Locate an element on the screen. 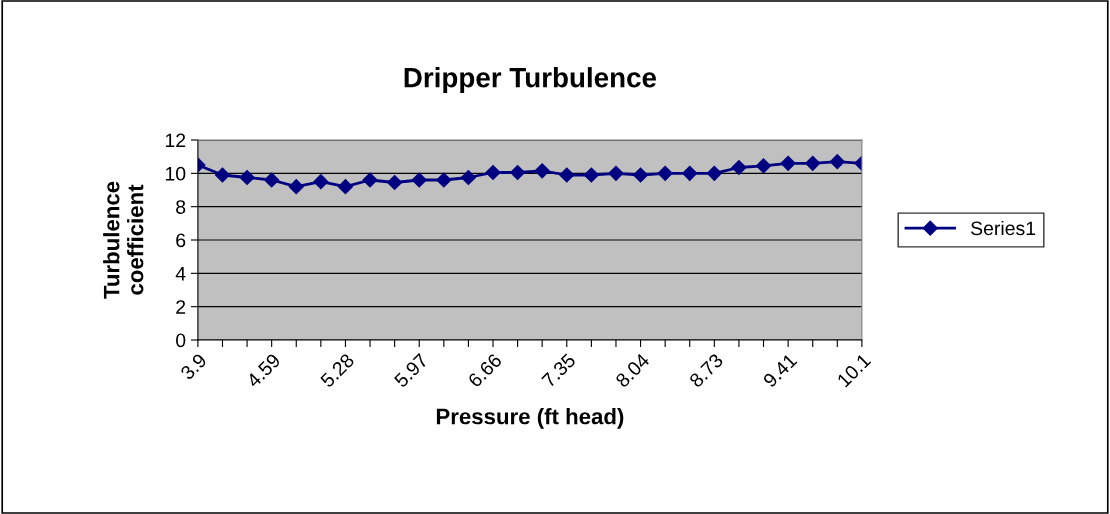 Image resolution: width=1110 pixels, height=514 pixels. y-tick-label: 0 is located at coordinates (181, 340).